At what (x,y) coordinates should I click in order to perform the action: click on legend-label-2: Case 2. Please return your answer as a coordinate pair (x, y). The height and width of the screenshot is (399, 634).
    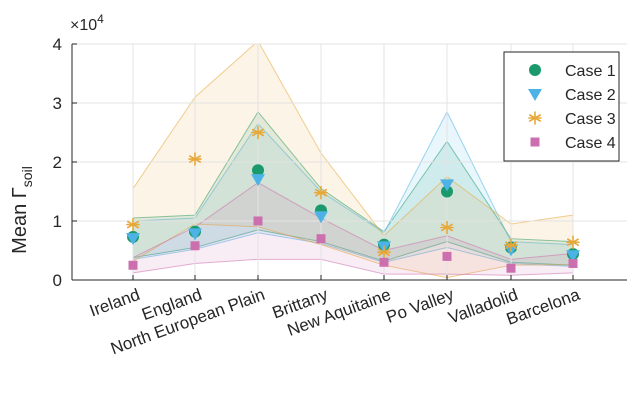
    Looking at the image, I should click on (590, 95).